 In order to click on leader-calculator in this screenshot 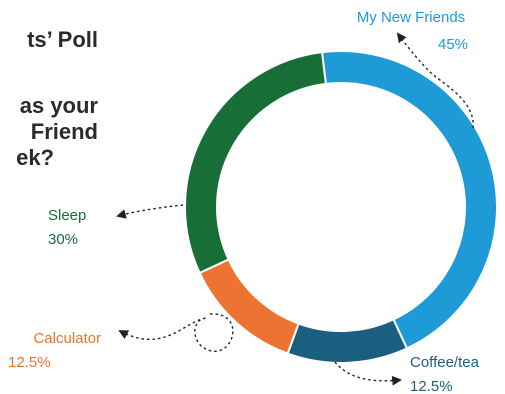, I will do `click(176, 332)`.